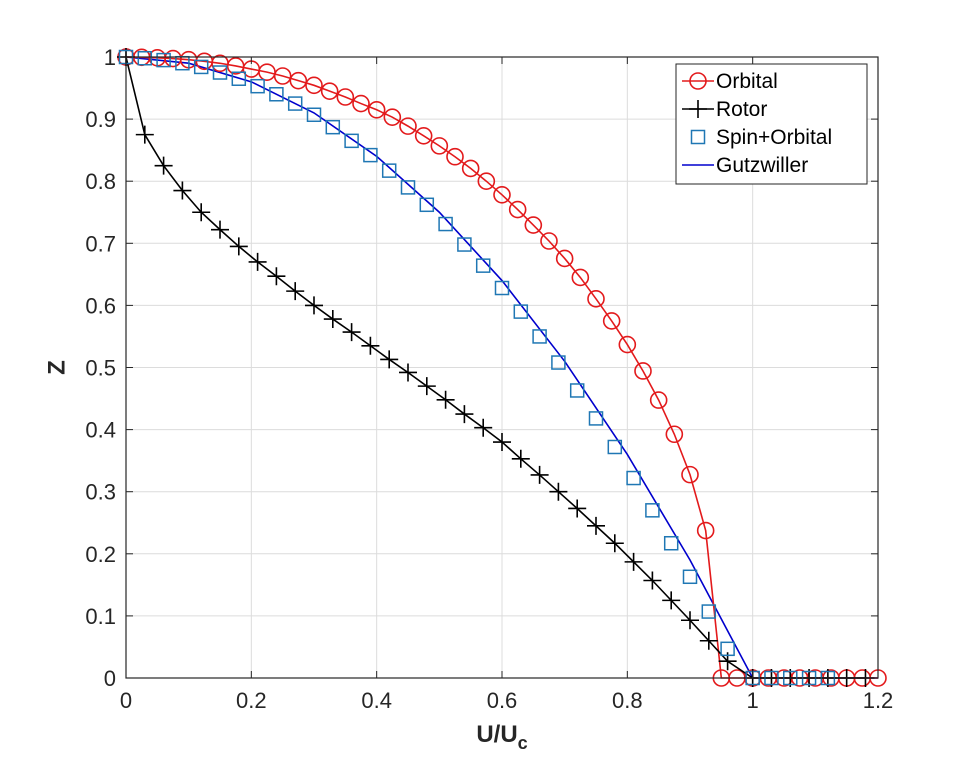  What do you see at coordinates (100, 243) in the screenshot?
I see `y-tick-label: 0.7` at bounding box center [100, 243].